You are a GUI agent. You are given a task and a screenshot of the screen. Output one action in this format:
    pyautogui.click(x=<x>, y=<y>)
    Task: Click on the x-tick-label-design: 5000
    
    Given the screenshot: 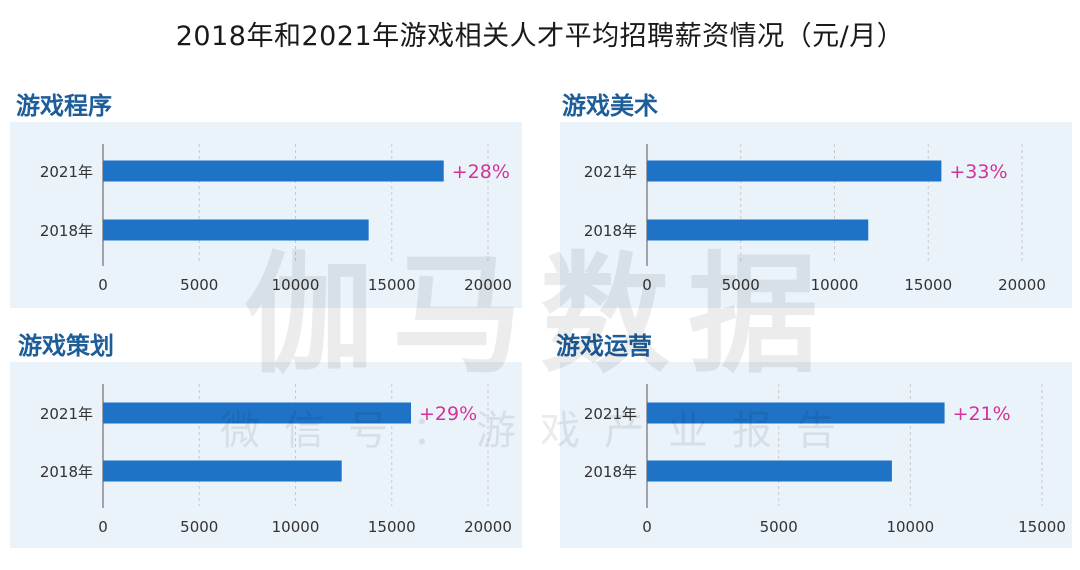 What is the action you would take?
    pyautogui.click(x=199, y=527)
    